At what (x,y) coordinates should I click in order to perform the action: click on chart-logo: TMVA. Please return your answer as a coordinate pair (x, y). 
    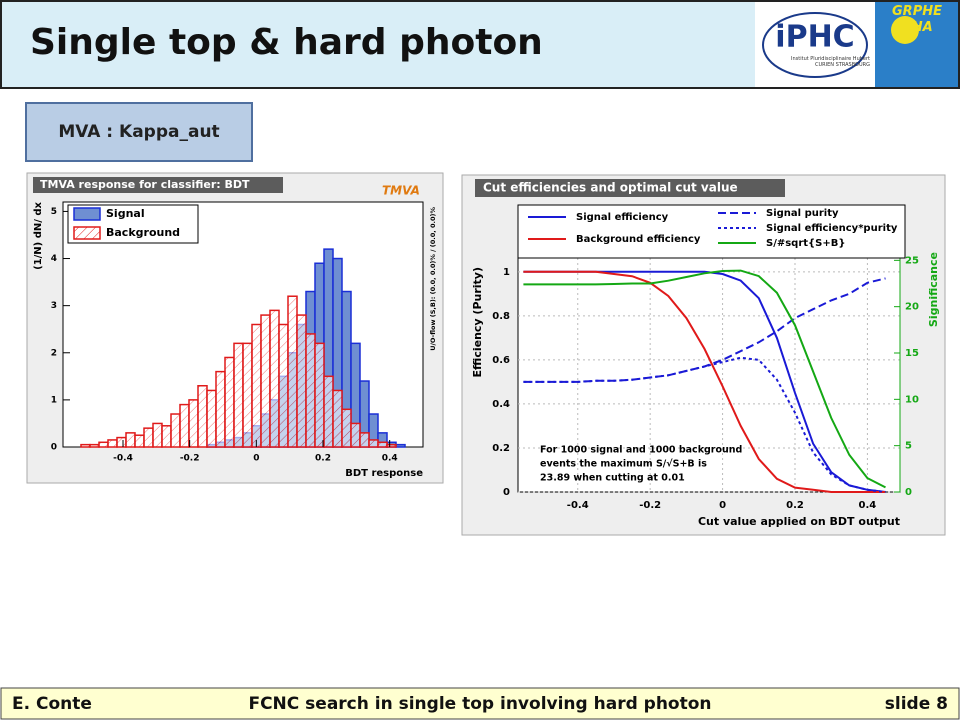
    Looking at the image, I should click on (401, 191).